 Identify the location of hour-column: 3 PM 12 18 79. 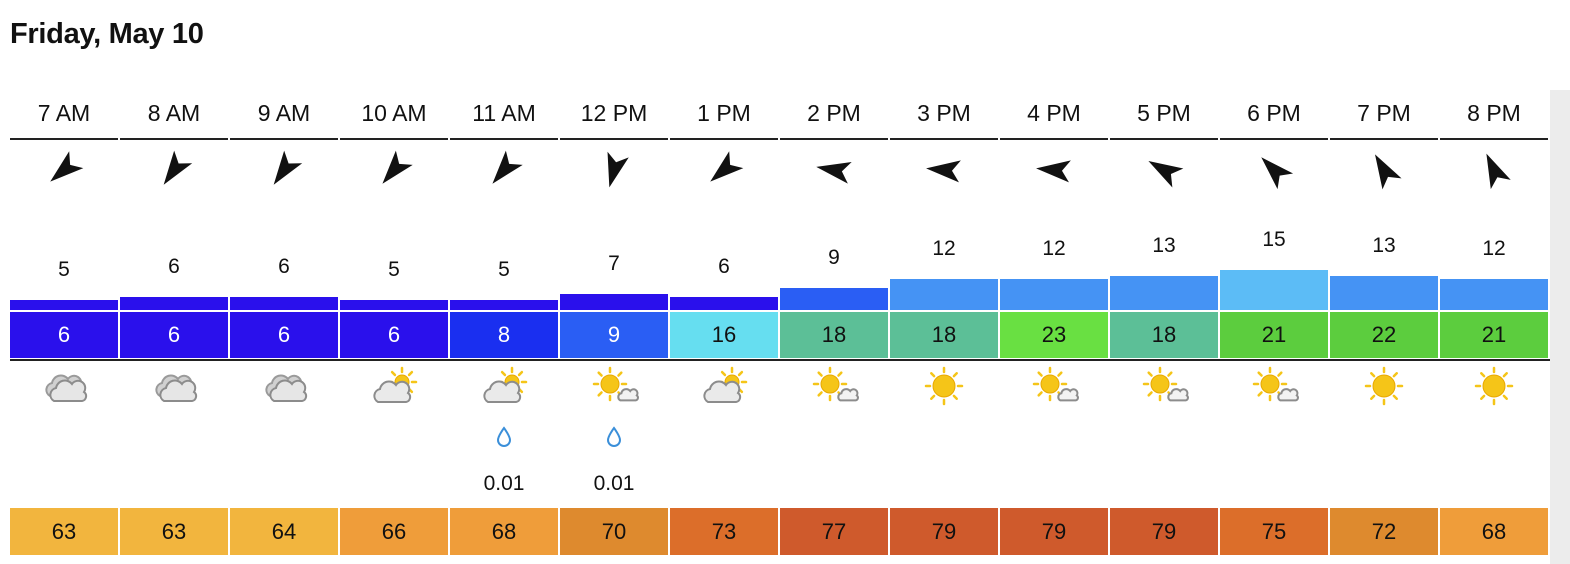
(945, 282).